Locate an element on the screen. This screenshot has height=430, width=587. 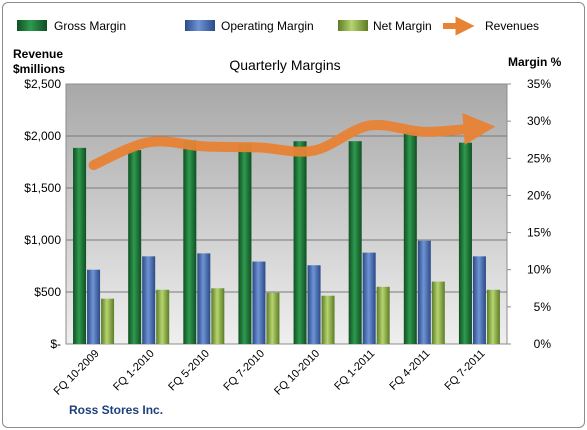
right-tick-label: 20% is located at coordinates (539, 195).